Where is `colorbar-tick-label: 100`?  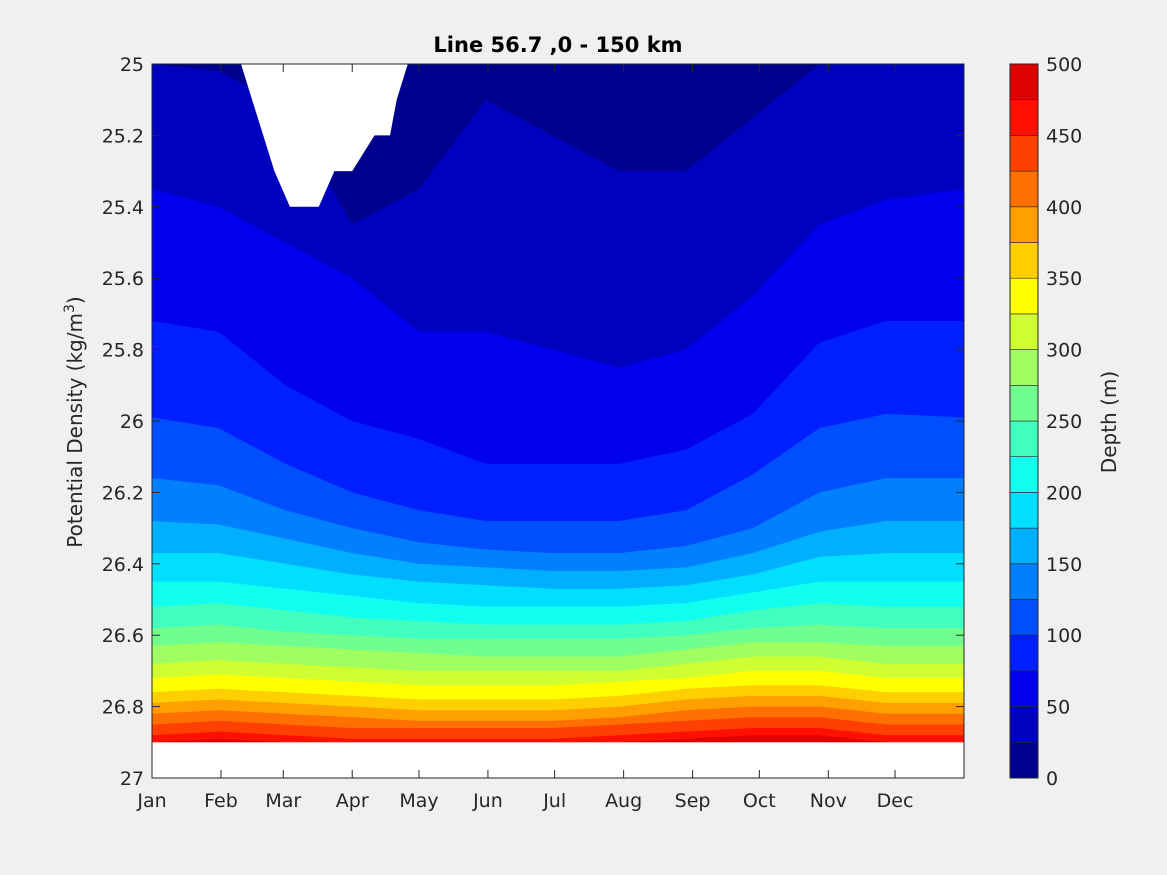
colorbar-tick-label: 100 is located at coordinates (1064, 636).